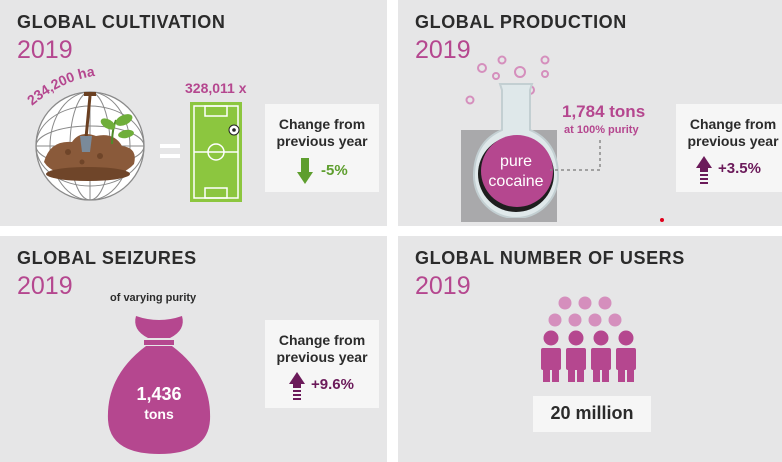 This screenshot has height=462, width=782. I want to click on equals-top-bar, so click(170, 146).